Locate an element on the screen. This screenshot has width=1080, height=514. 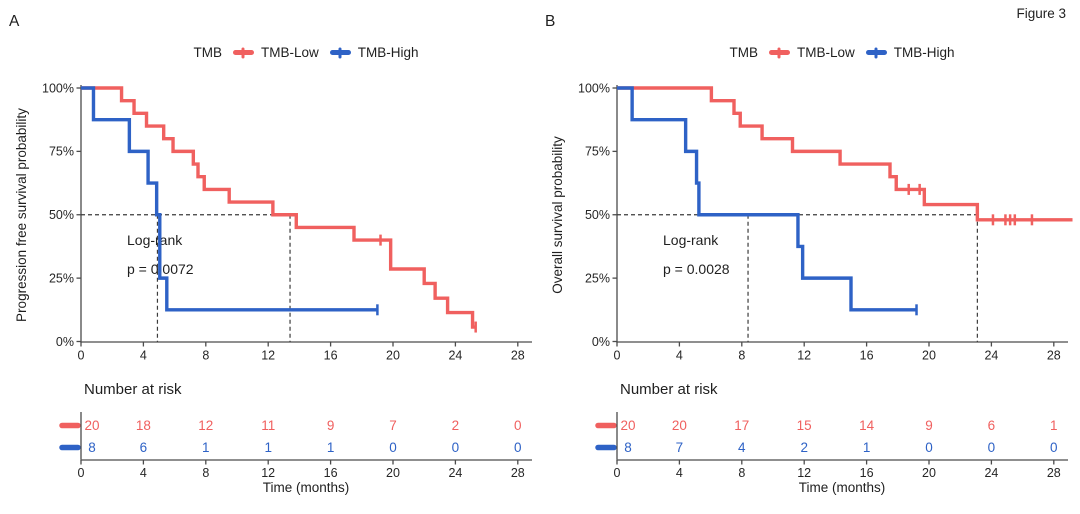
risk-count: 17 is located at coordinates (741, 425).